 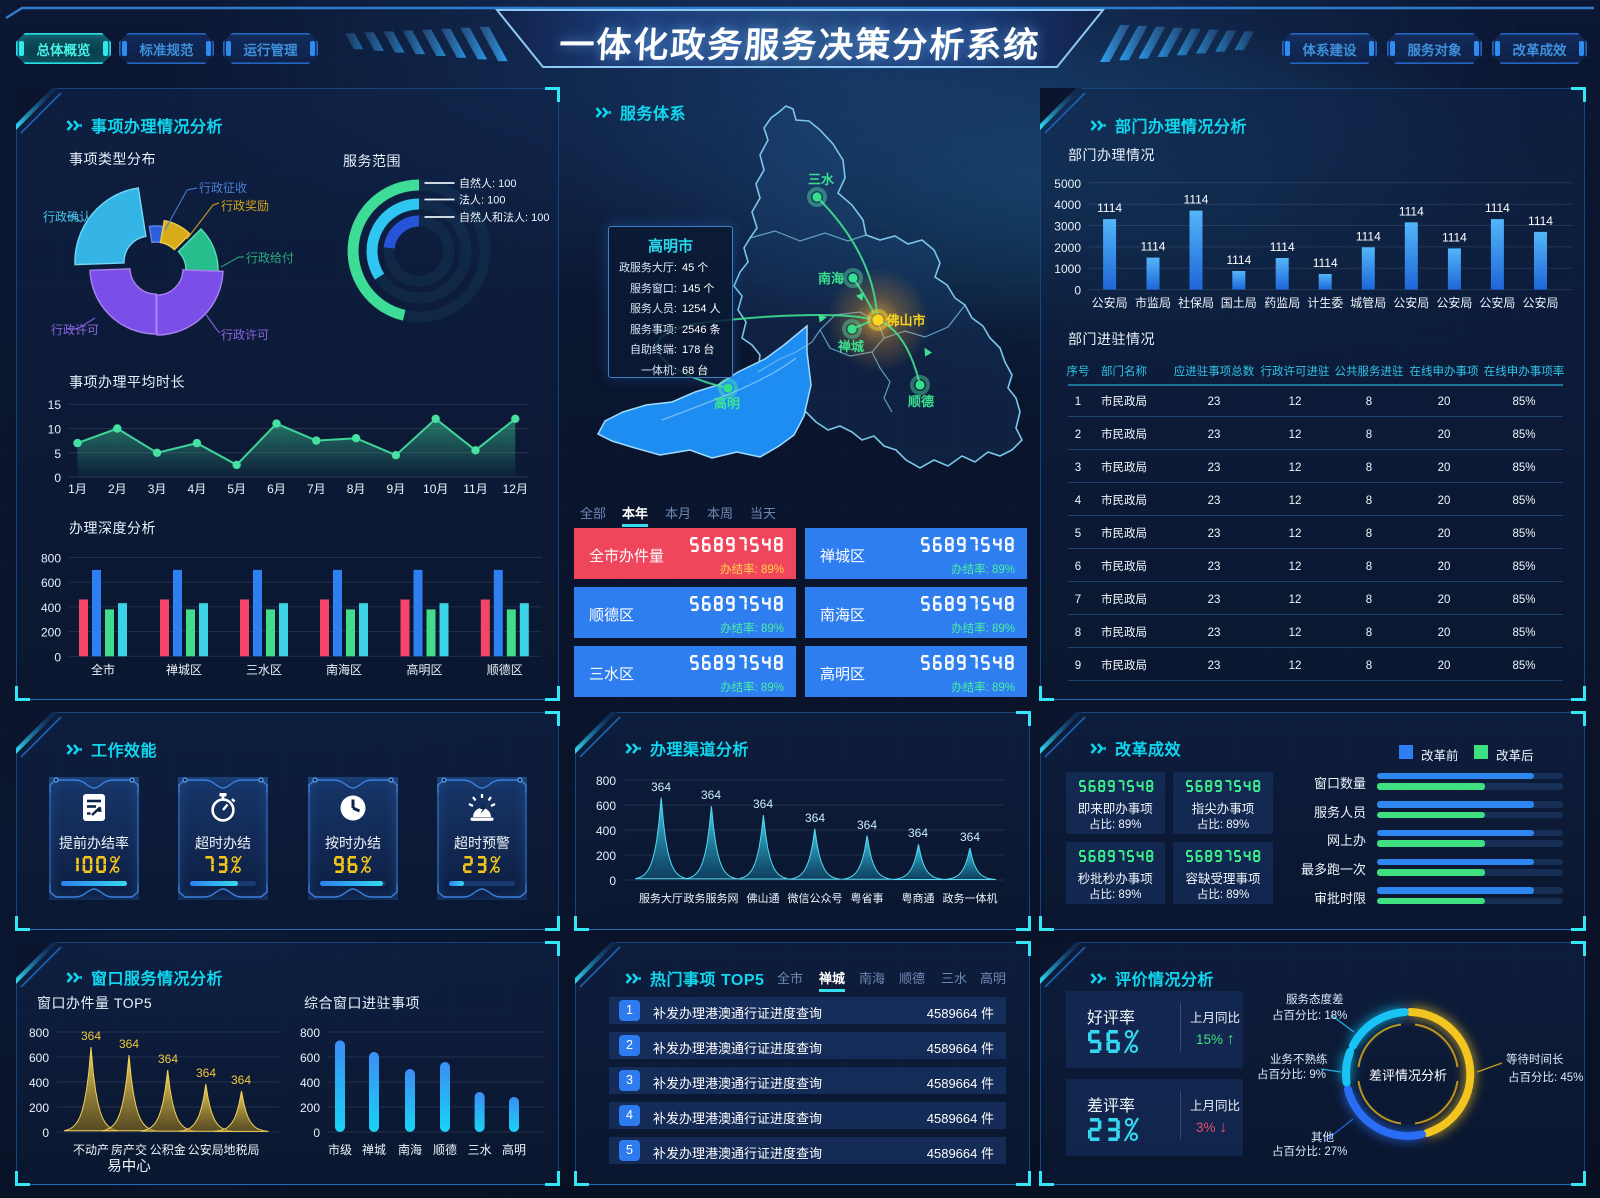 I want to click on svg-text: 自然人: 100, so click(x=487, y=183).